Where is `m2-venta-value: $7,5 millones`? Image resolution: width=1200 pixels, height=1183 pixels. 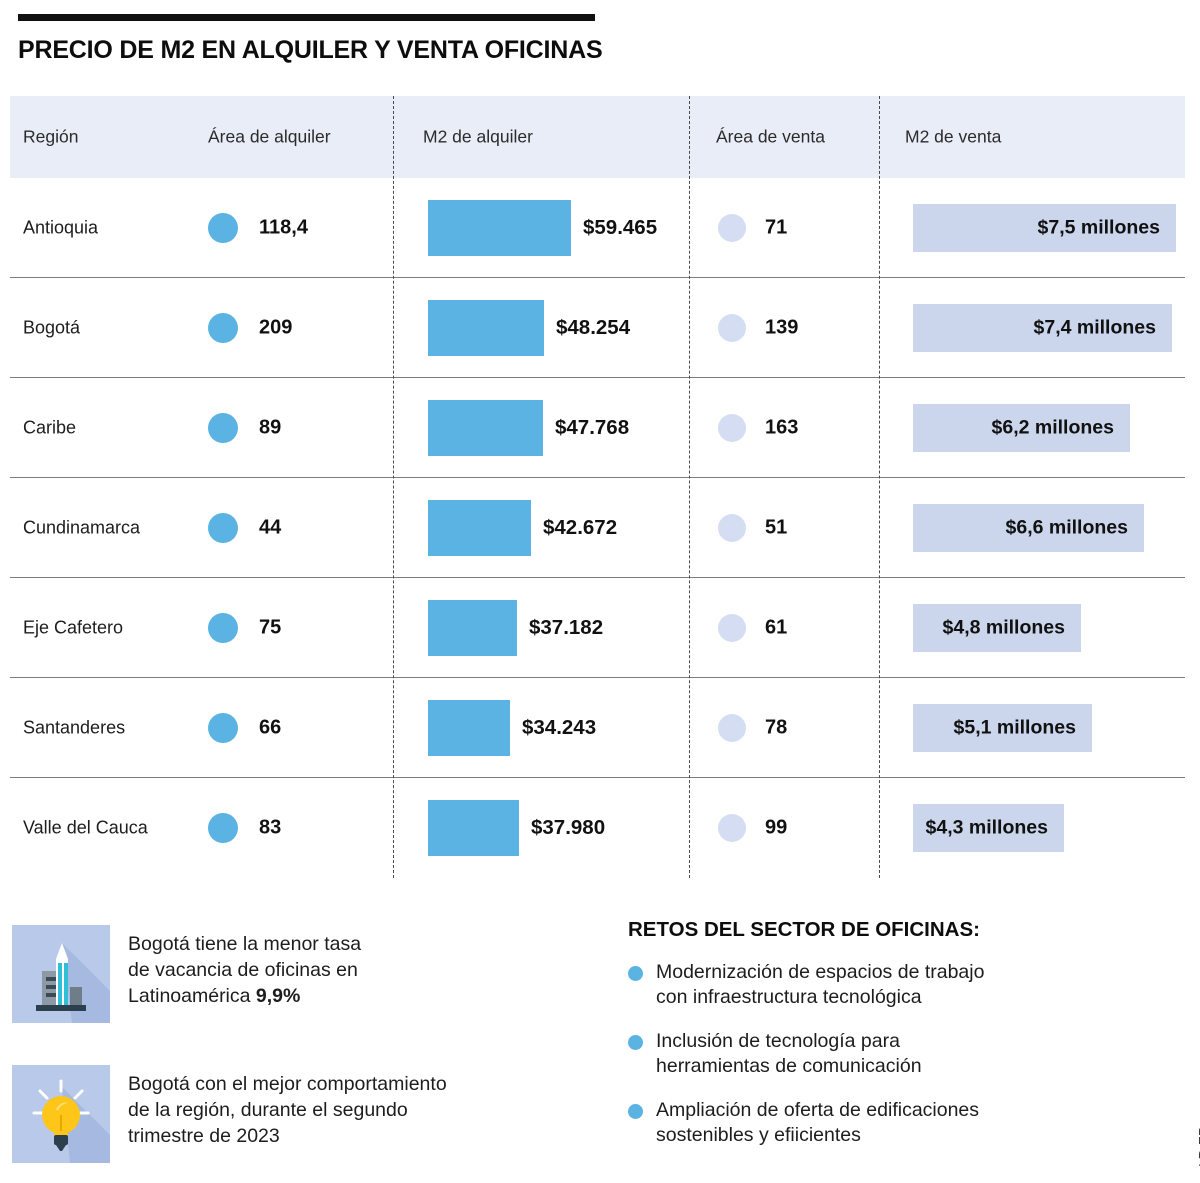
m2-venta-value: $7,5 millones is located at coordinates (1098, 227).